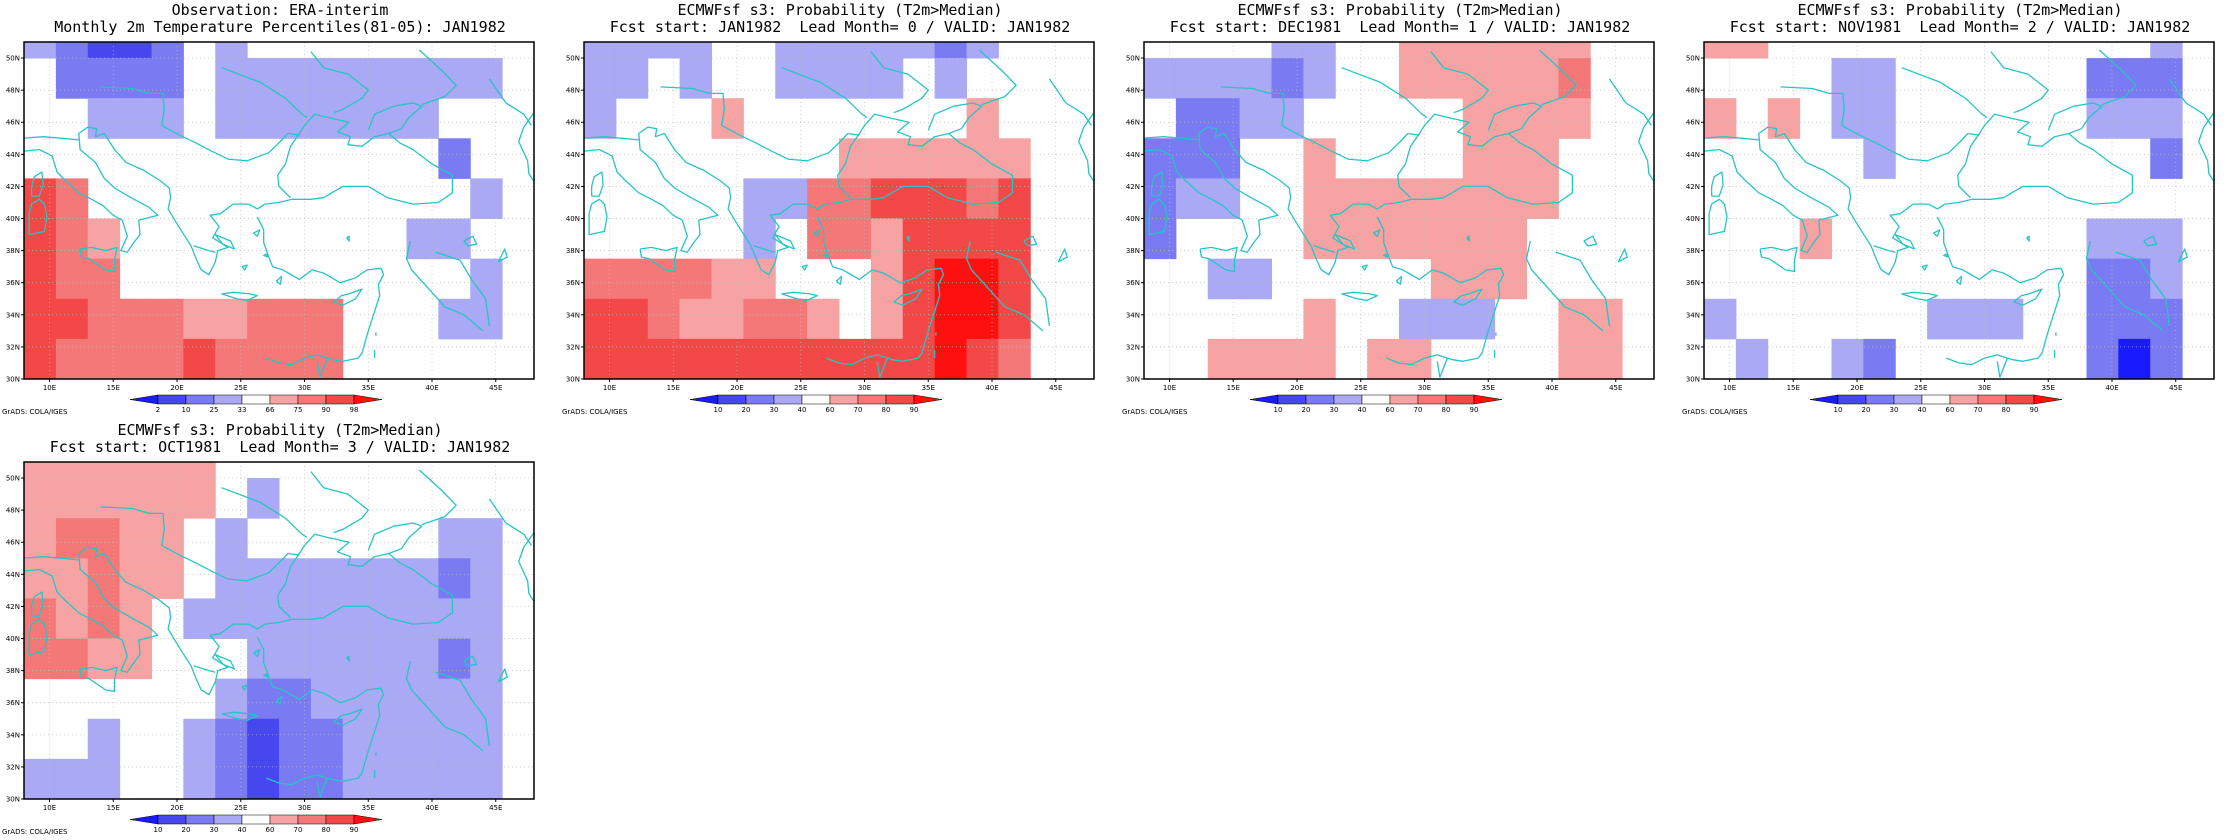 This screenshot has height=840, width=2240. Describe the element at coordinates (573, 283) in the screenshot. I see `y-tick-label: 36N` at that location.